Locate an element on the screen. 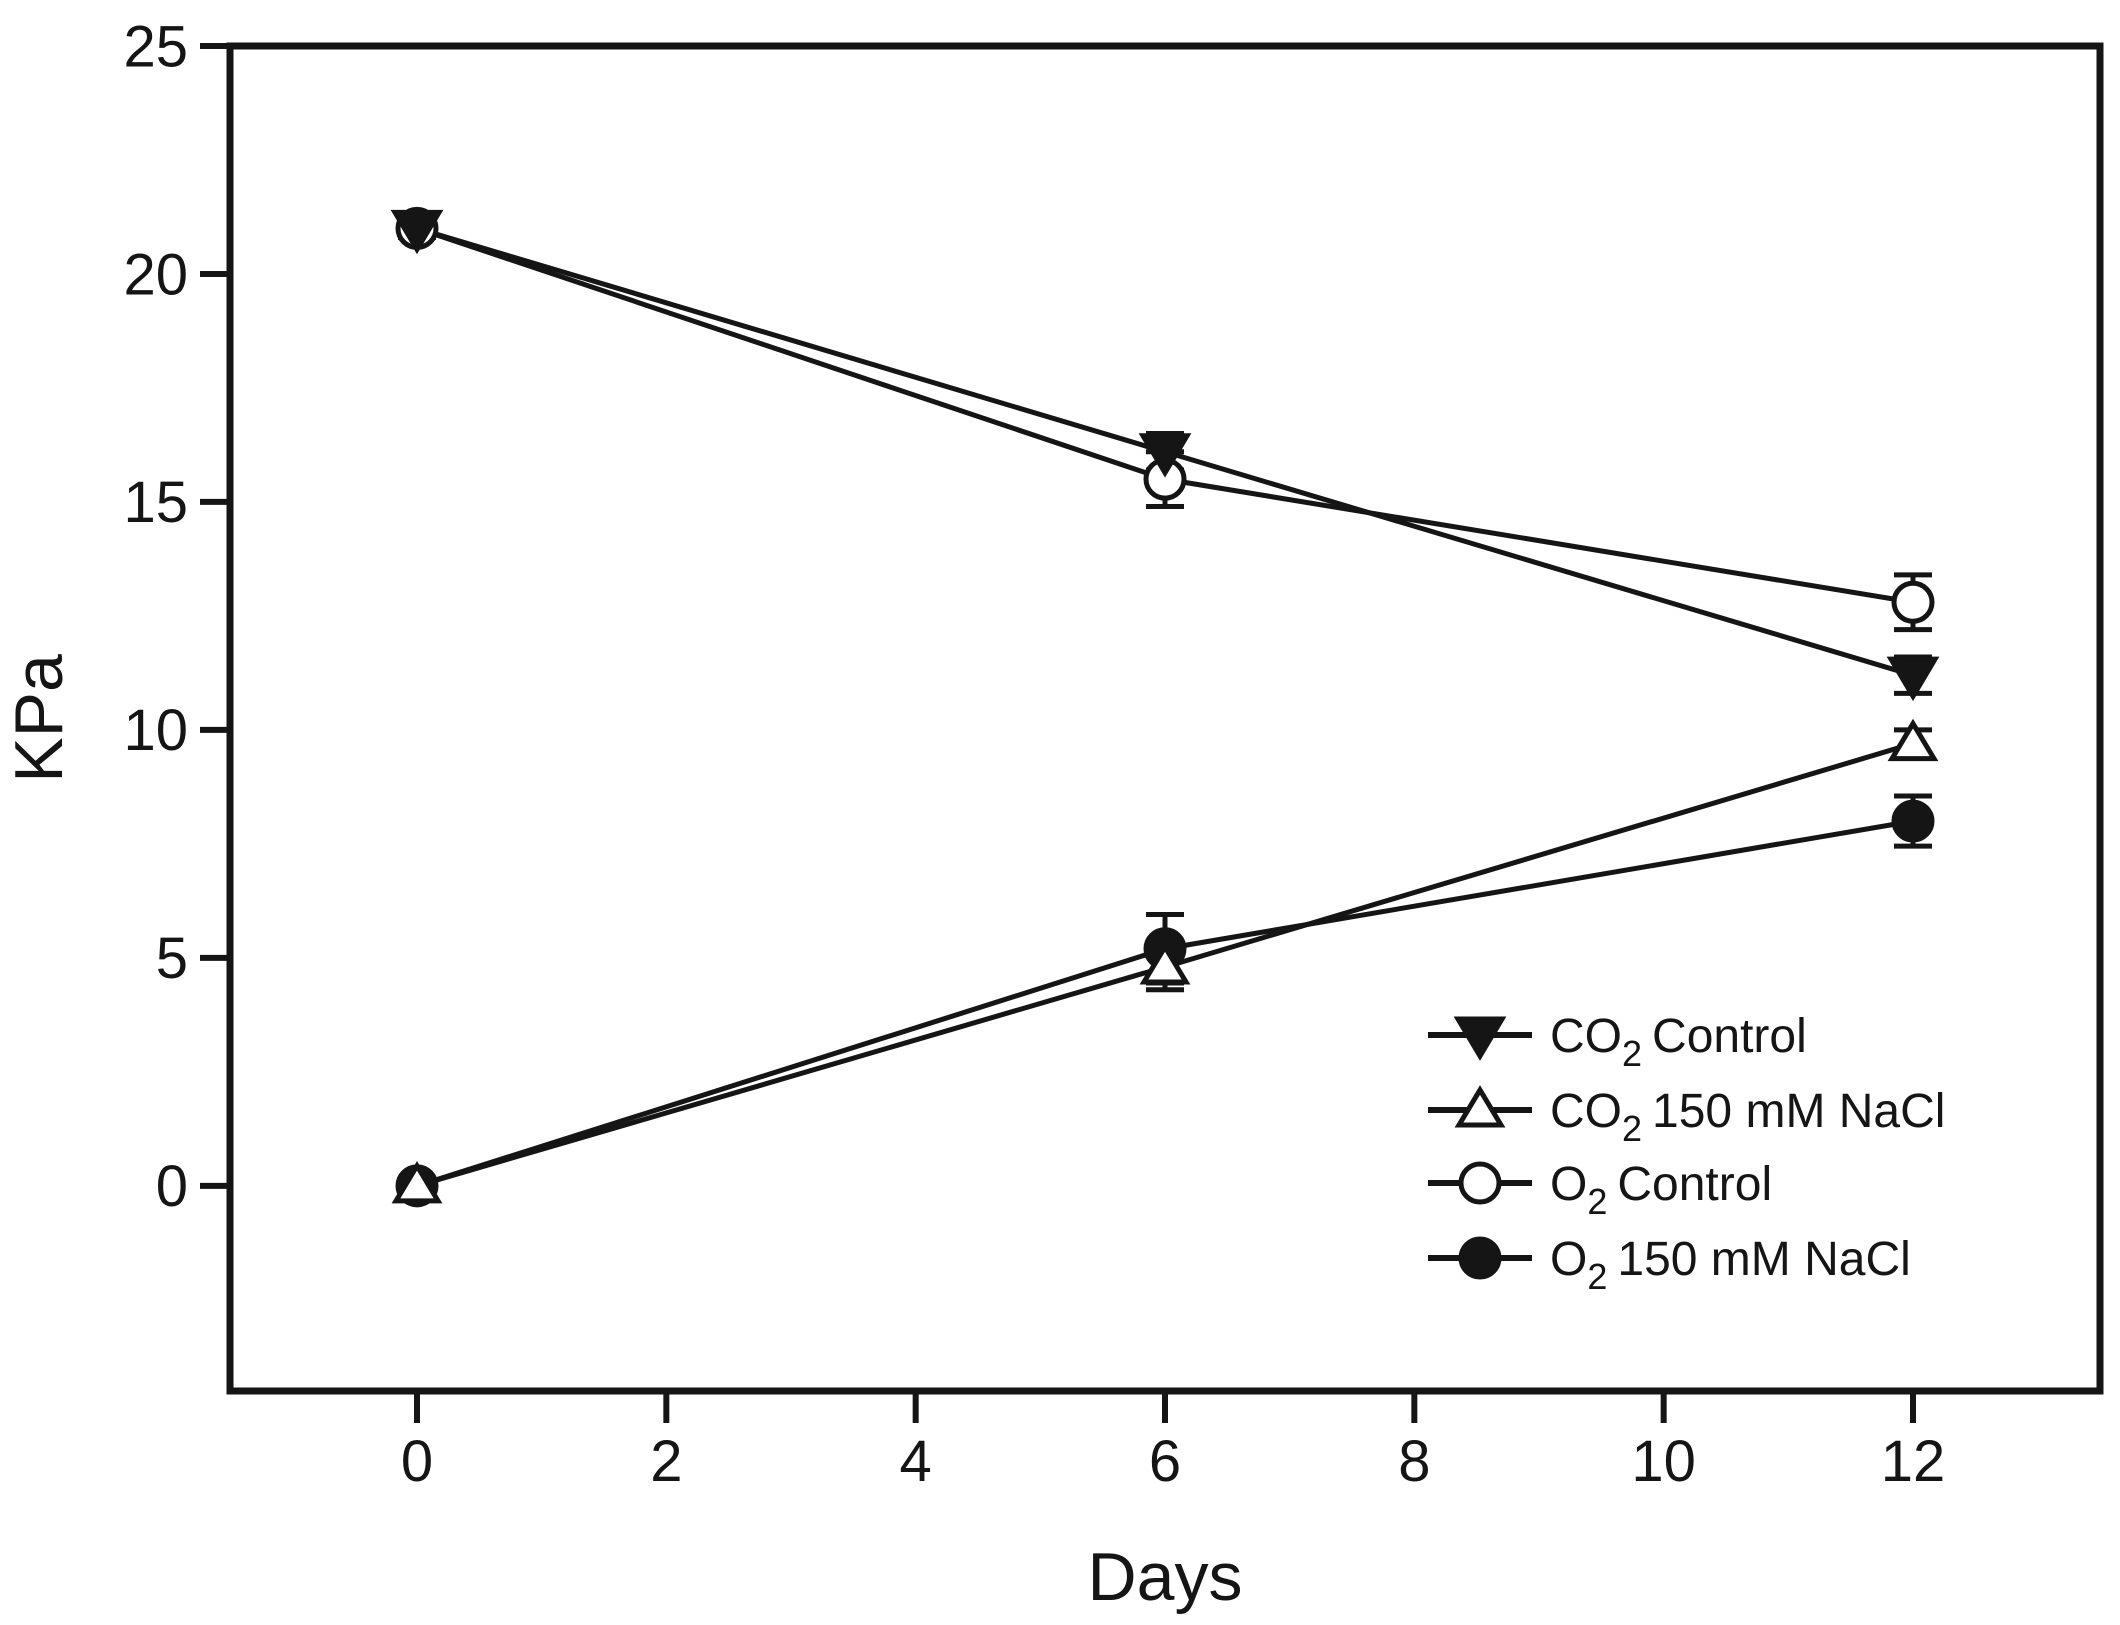  x-tick-label: 6 is located at coordinates (1165, 1461).